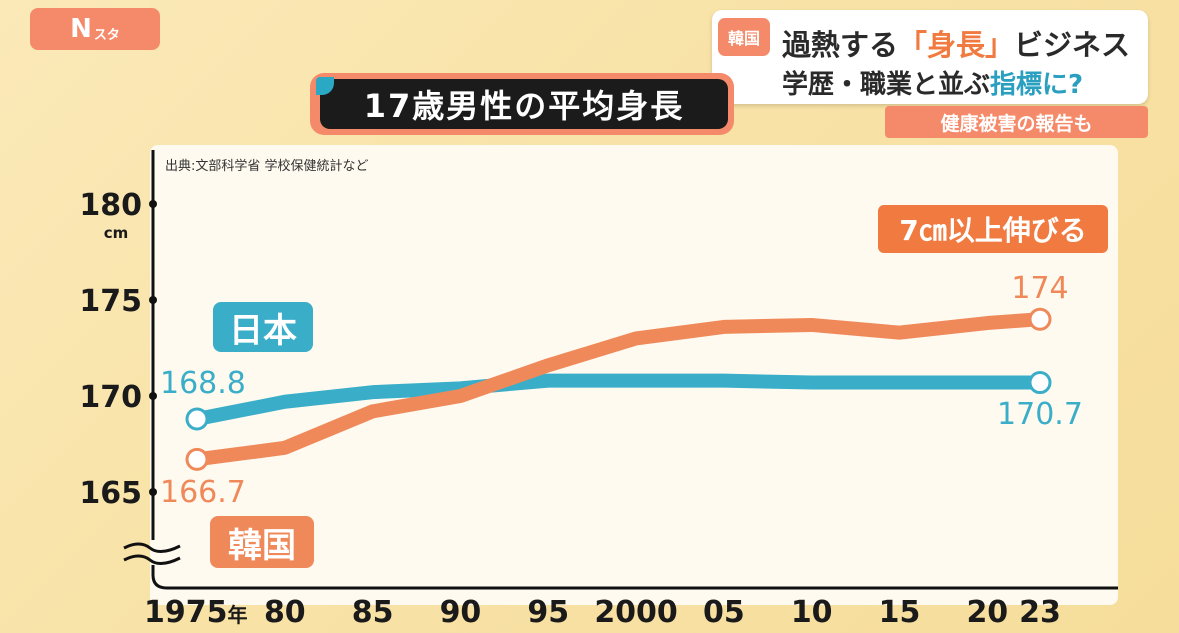 The image size is (1179, 633). I want to click on x-axis-line, so click(634, 577).